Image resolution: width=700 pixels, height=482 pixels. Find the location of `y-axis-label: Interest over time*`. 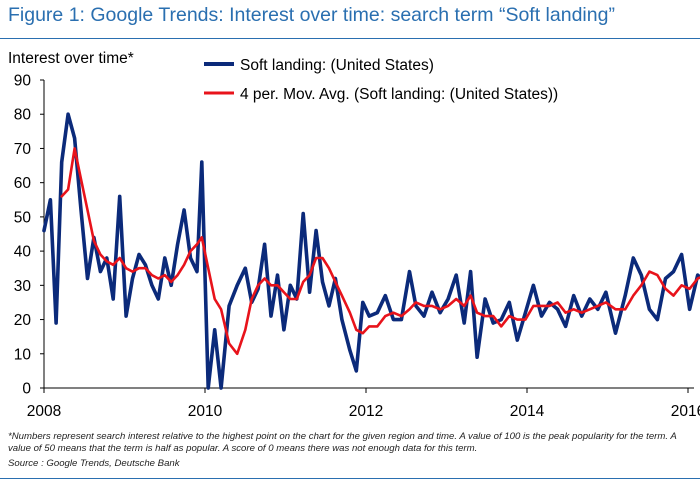

y-axis-label: Interest over time* is located at coordinates (71, 58).